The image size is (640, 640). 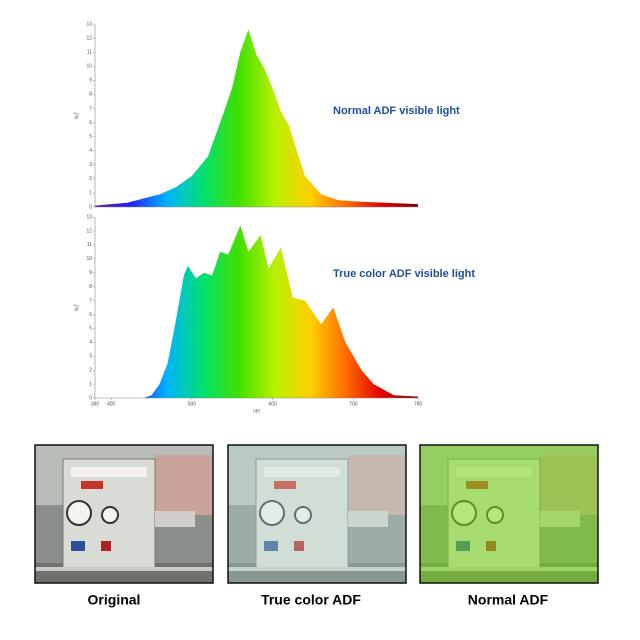 I want to click on caption: True color ADF, so click(x=311, y=600).